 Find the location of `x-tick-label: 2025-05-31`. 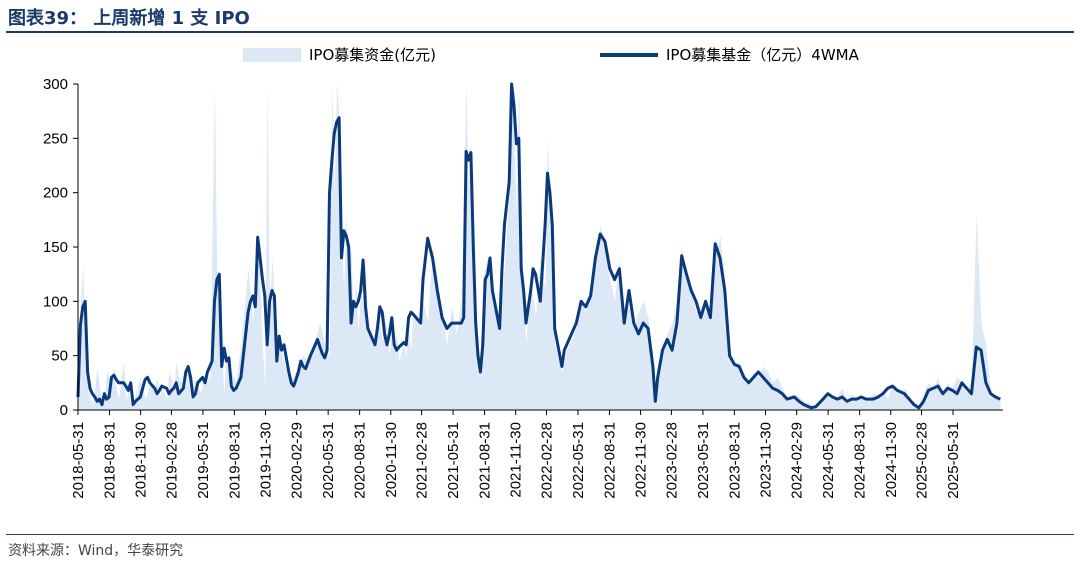

x-tick-label: 2025-05-31 is located at coordinates (953, 460).